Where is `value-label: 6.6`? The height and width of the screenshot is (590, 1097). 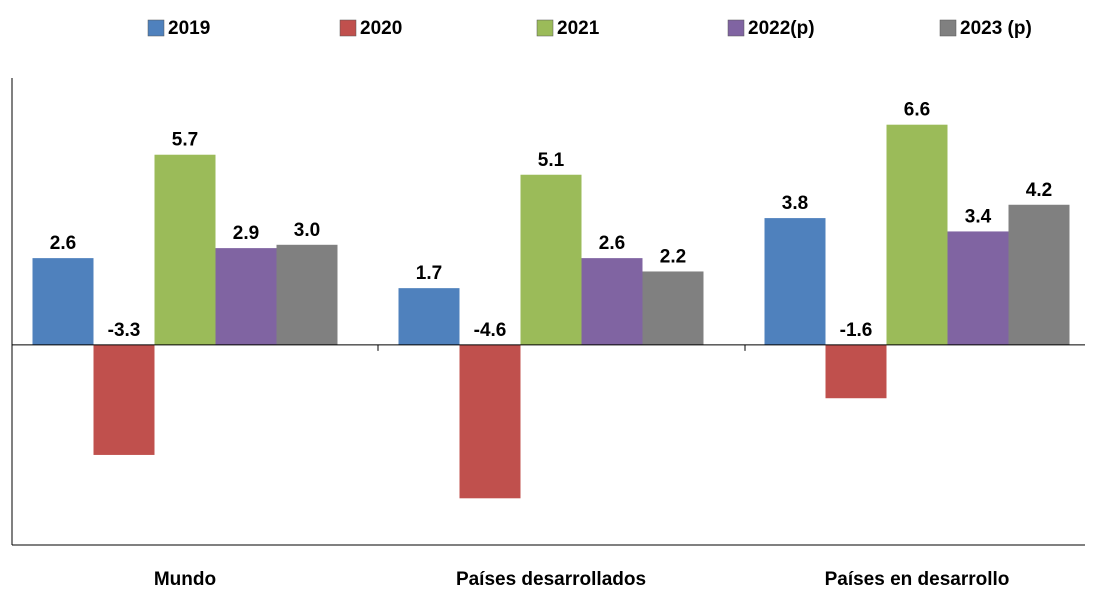 value-label: 6.6 is located at coordinates (917, 110).